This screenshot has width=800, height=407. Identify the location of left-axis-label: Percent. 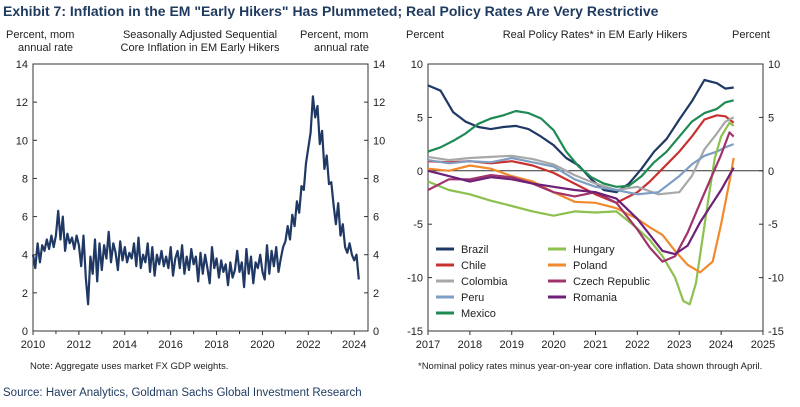
(425, 35).